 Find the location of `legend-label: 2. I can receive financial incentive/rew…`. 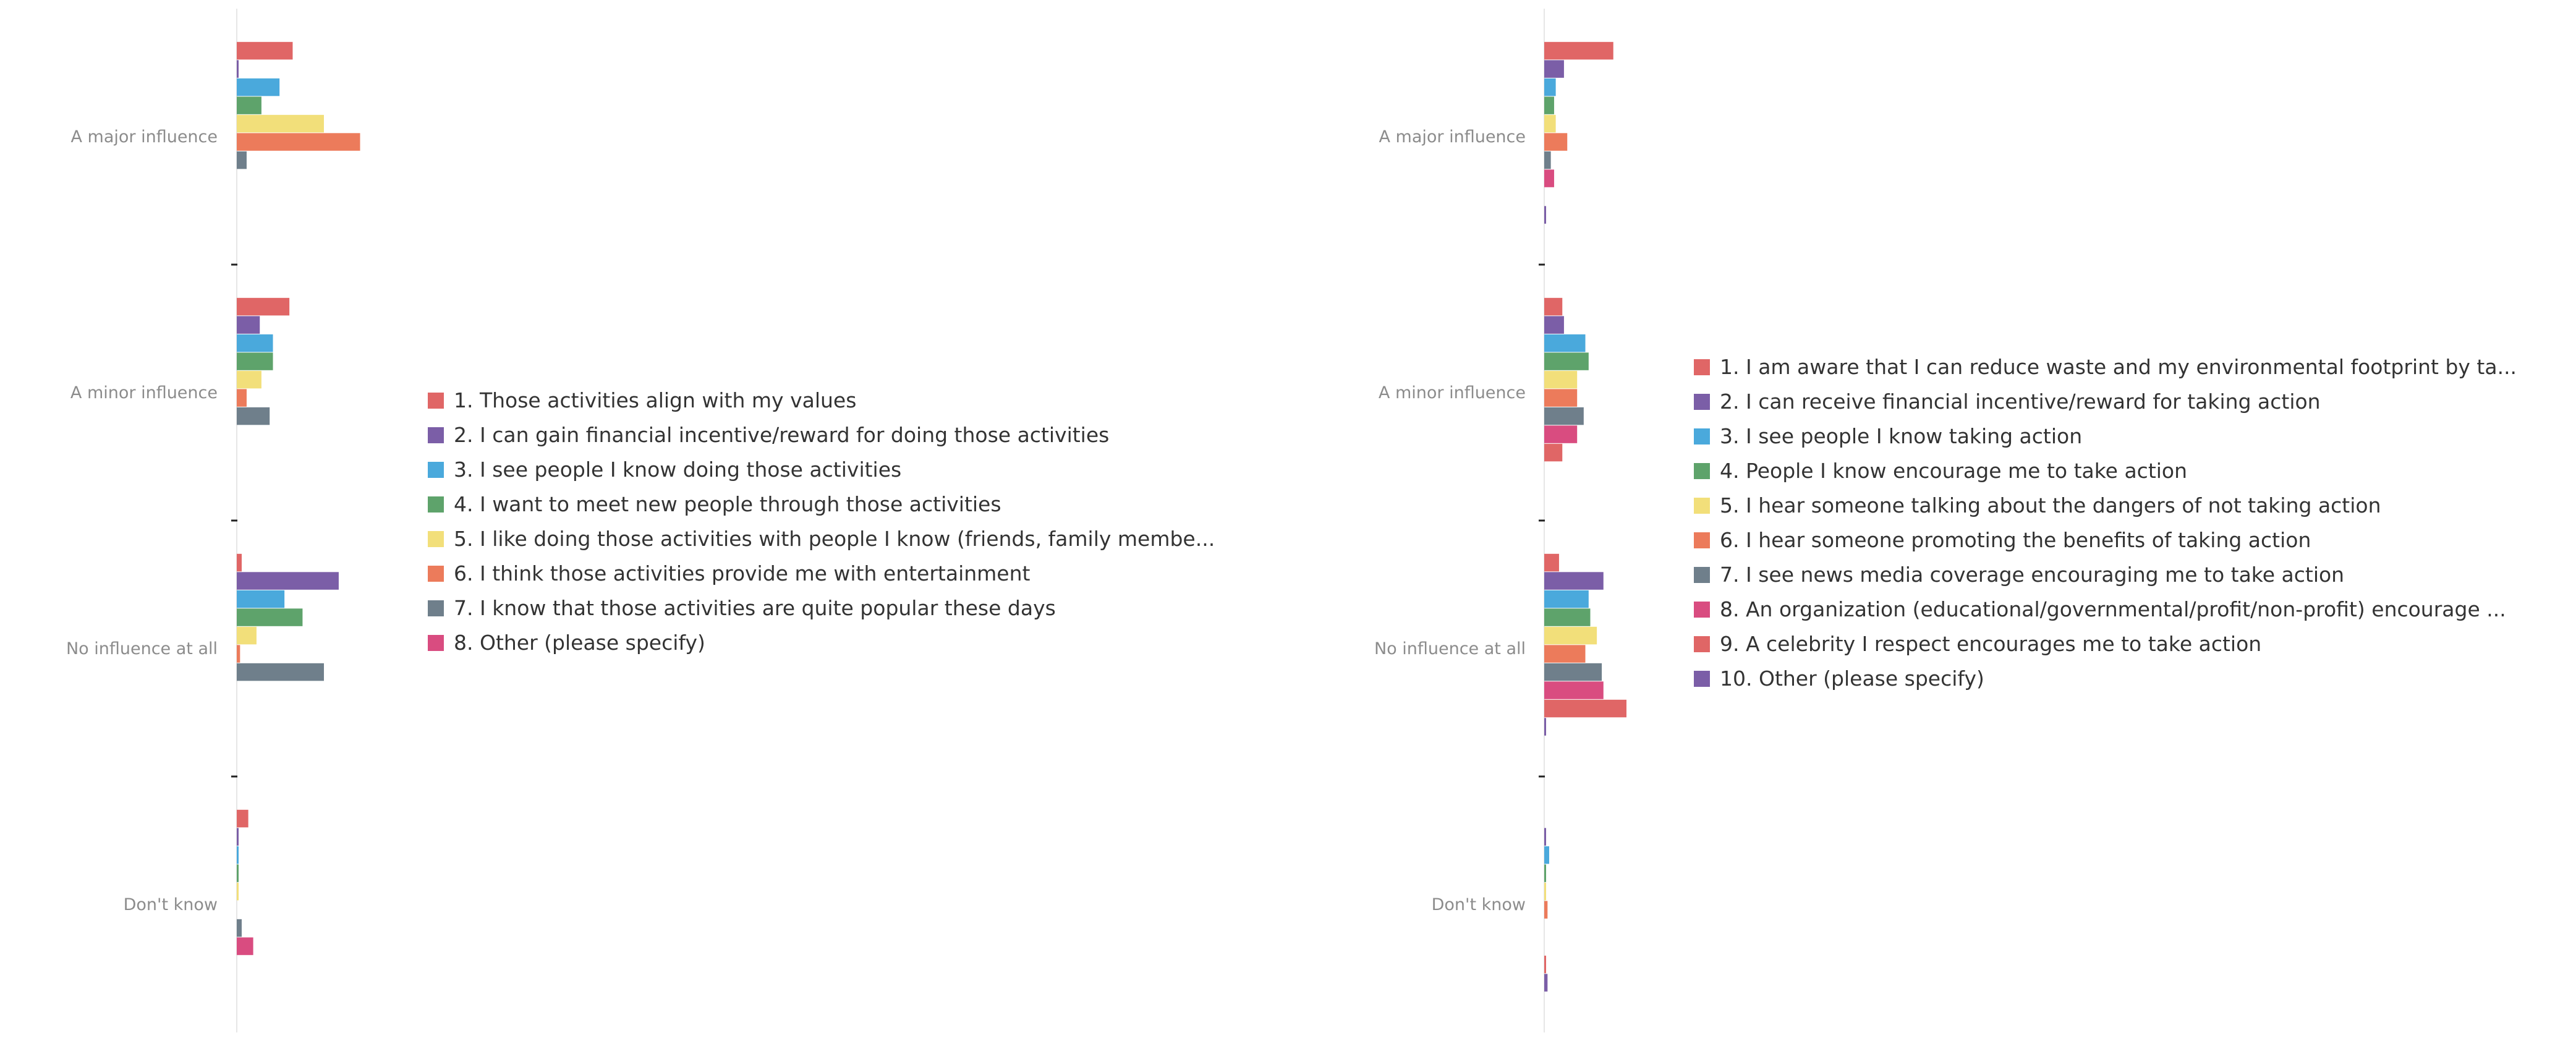

legend-label: 2. I can receive financial incentive/rew… is located at coordinates (2020, 401).